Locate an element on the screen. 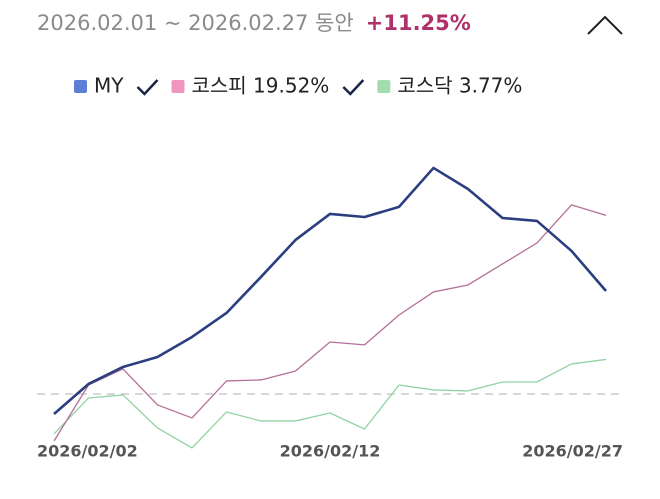 This screenshot has width=660, height=499. legend-label: 코스닥 3.77% is located at coordinates (459, 86).